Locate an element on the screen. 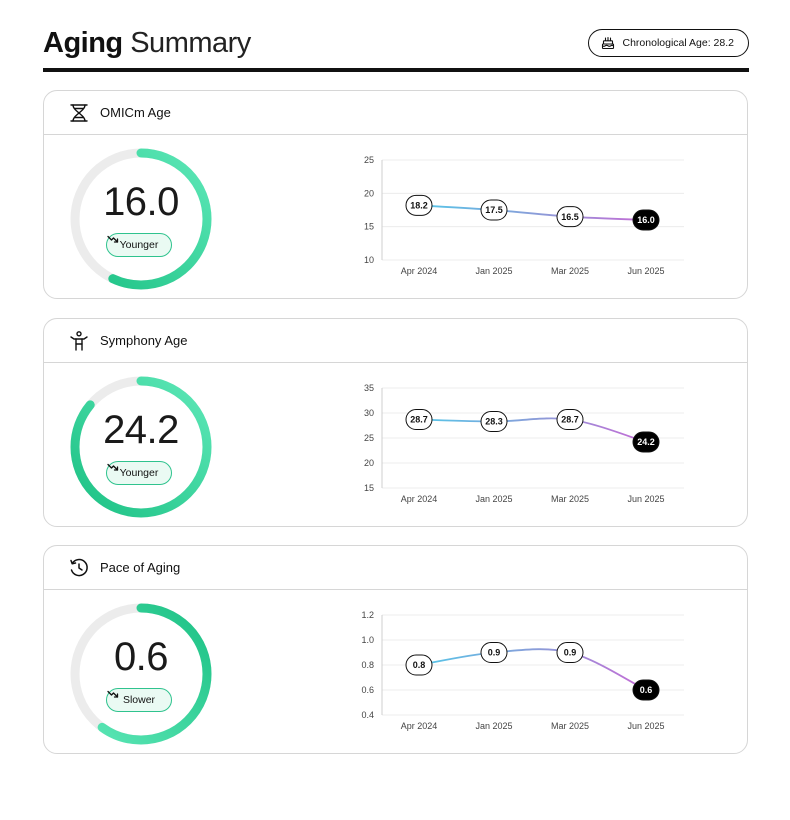 This screenshot has height=820, width=790. cake-icon is located at coordinates (607, 43).